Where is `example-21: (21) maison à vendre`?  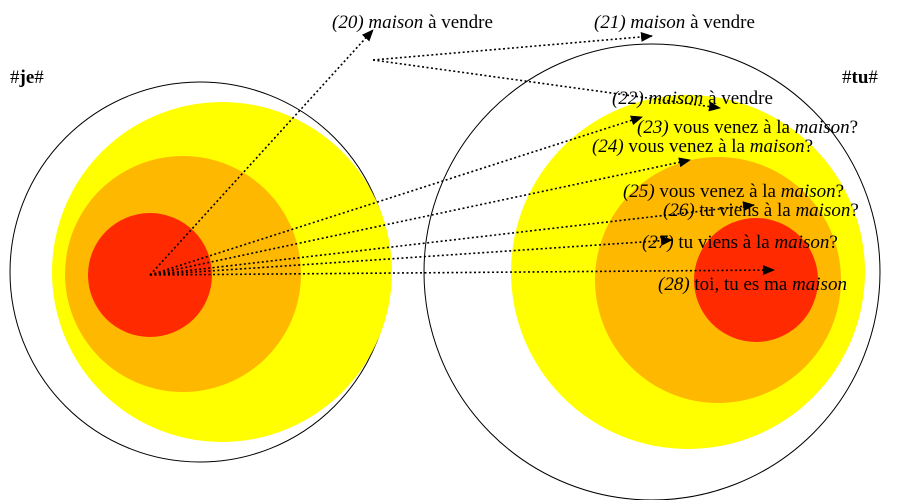 example-21: (21) maison à vendre is located at coordinates (674, 22).